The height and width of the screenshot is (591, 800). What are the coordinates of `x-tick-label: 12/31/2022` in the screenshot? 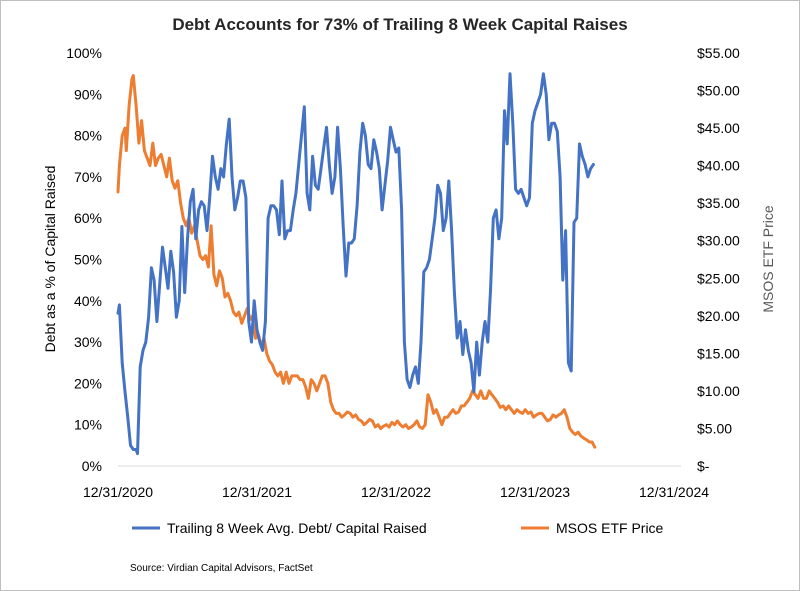 It's located at (396, 492).